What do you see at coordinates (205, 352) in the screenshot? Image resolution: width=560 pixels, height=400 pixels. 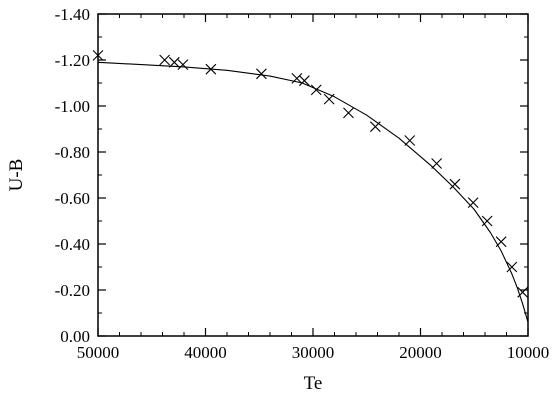 I see `x-tick-label: 40000` at bounding box center [205, 352].